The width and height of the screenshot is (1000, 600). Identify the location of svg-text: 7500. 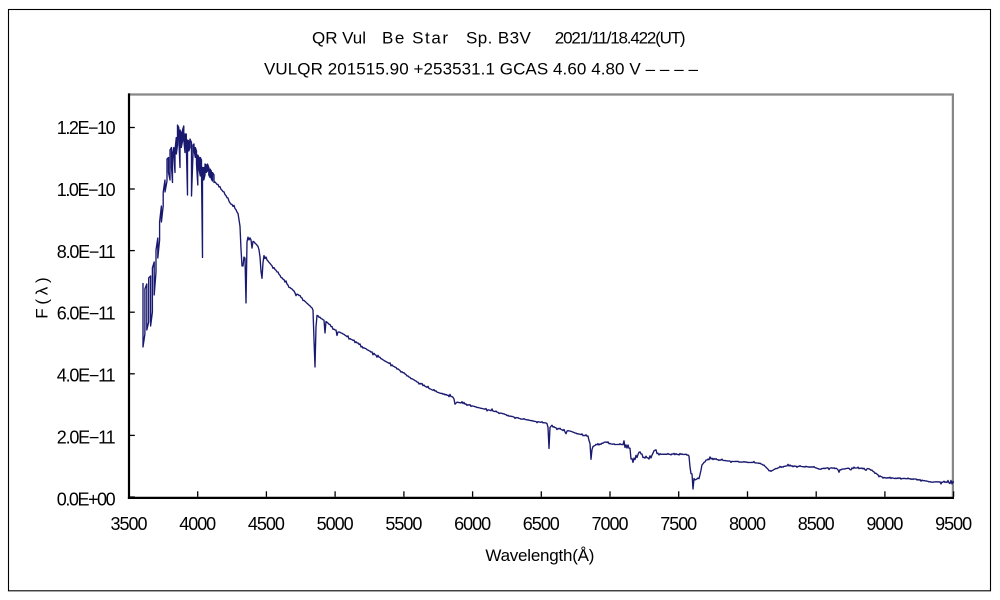
(678, 524).